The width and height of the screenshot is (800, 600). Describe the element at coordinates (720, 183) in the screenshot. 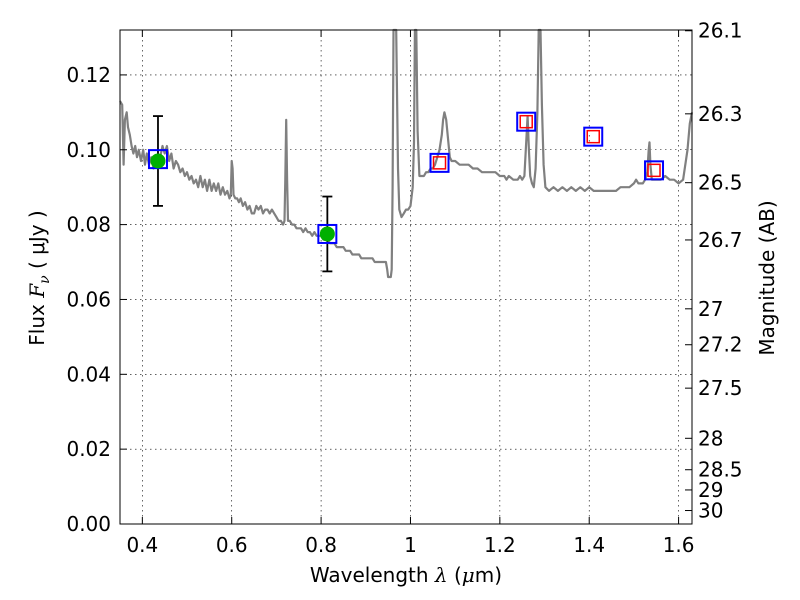

I see `y2-tick-label: 26.5` at that location.